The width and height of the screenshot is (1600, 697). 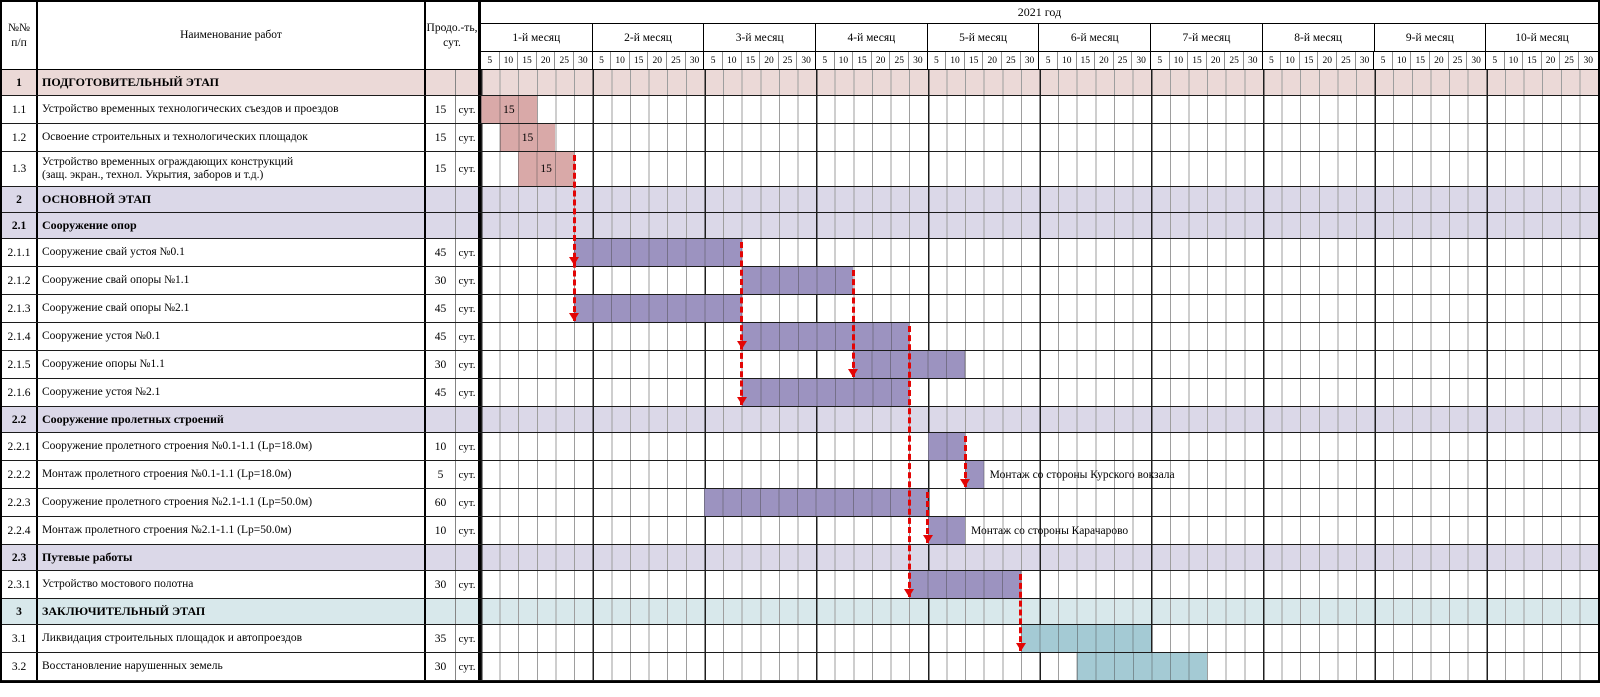 I want to click on month-header-1: 1-й месяц, so click(x=537, y=38).